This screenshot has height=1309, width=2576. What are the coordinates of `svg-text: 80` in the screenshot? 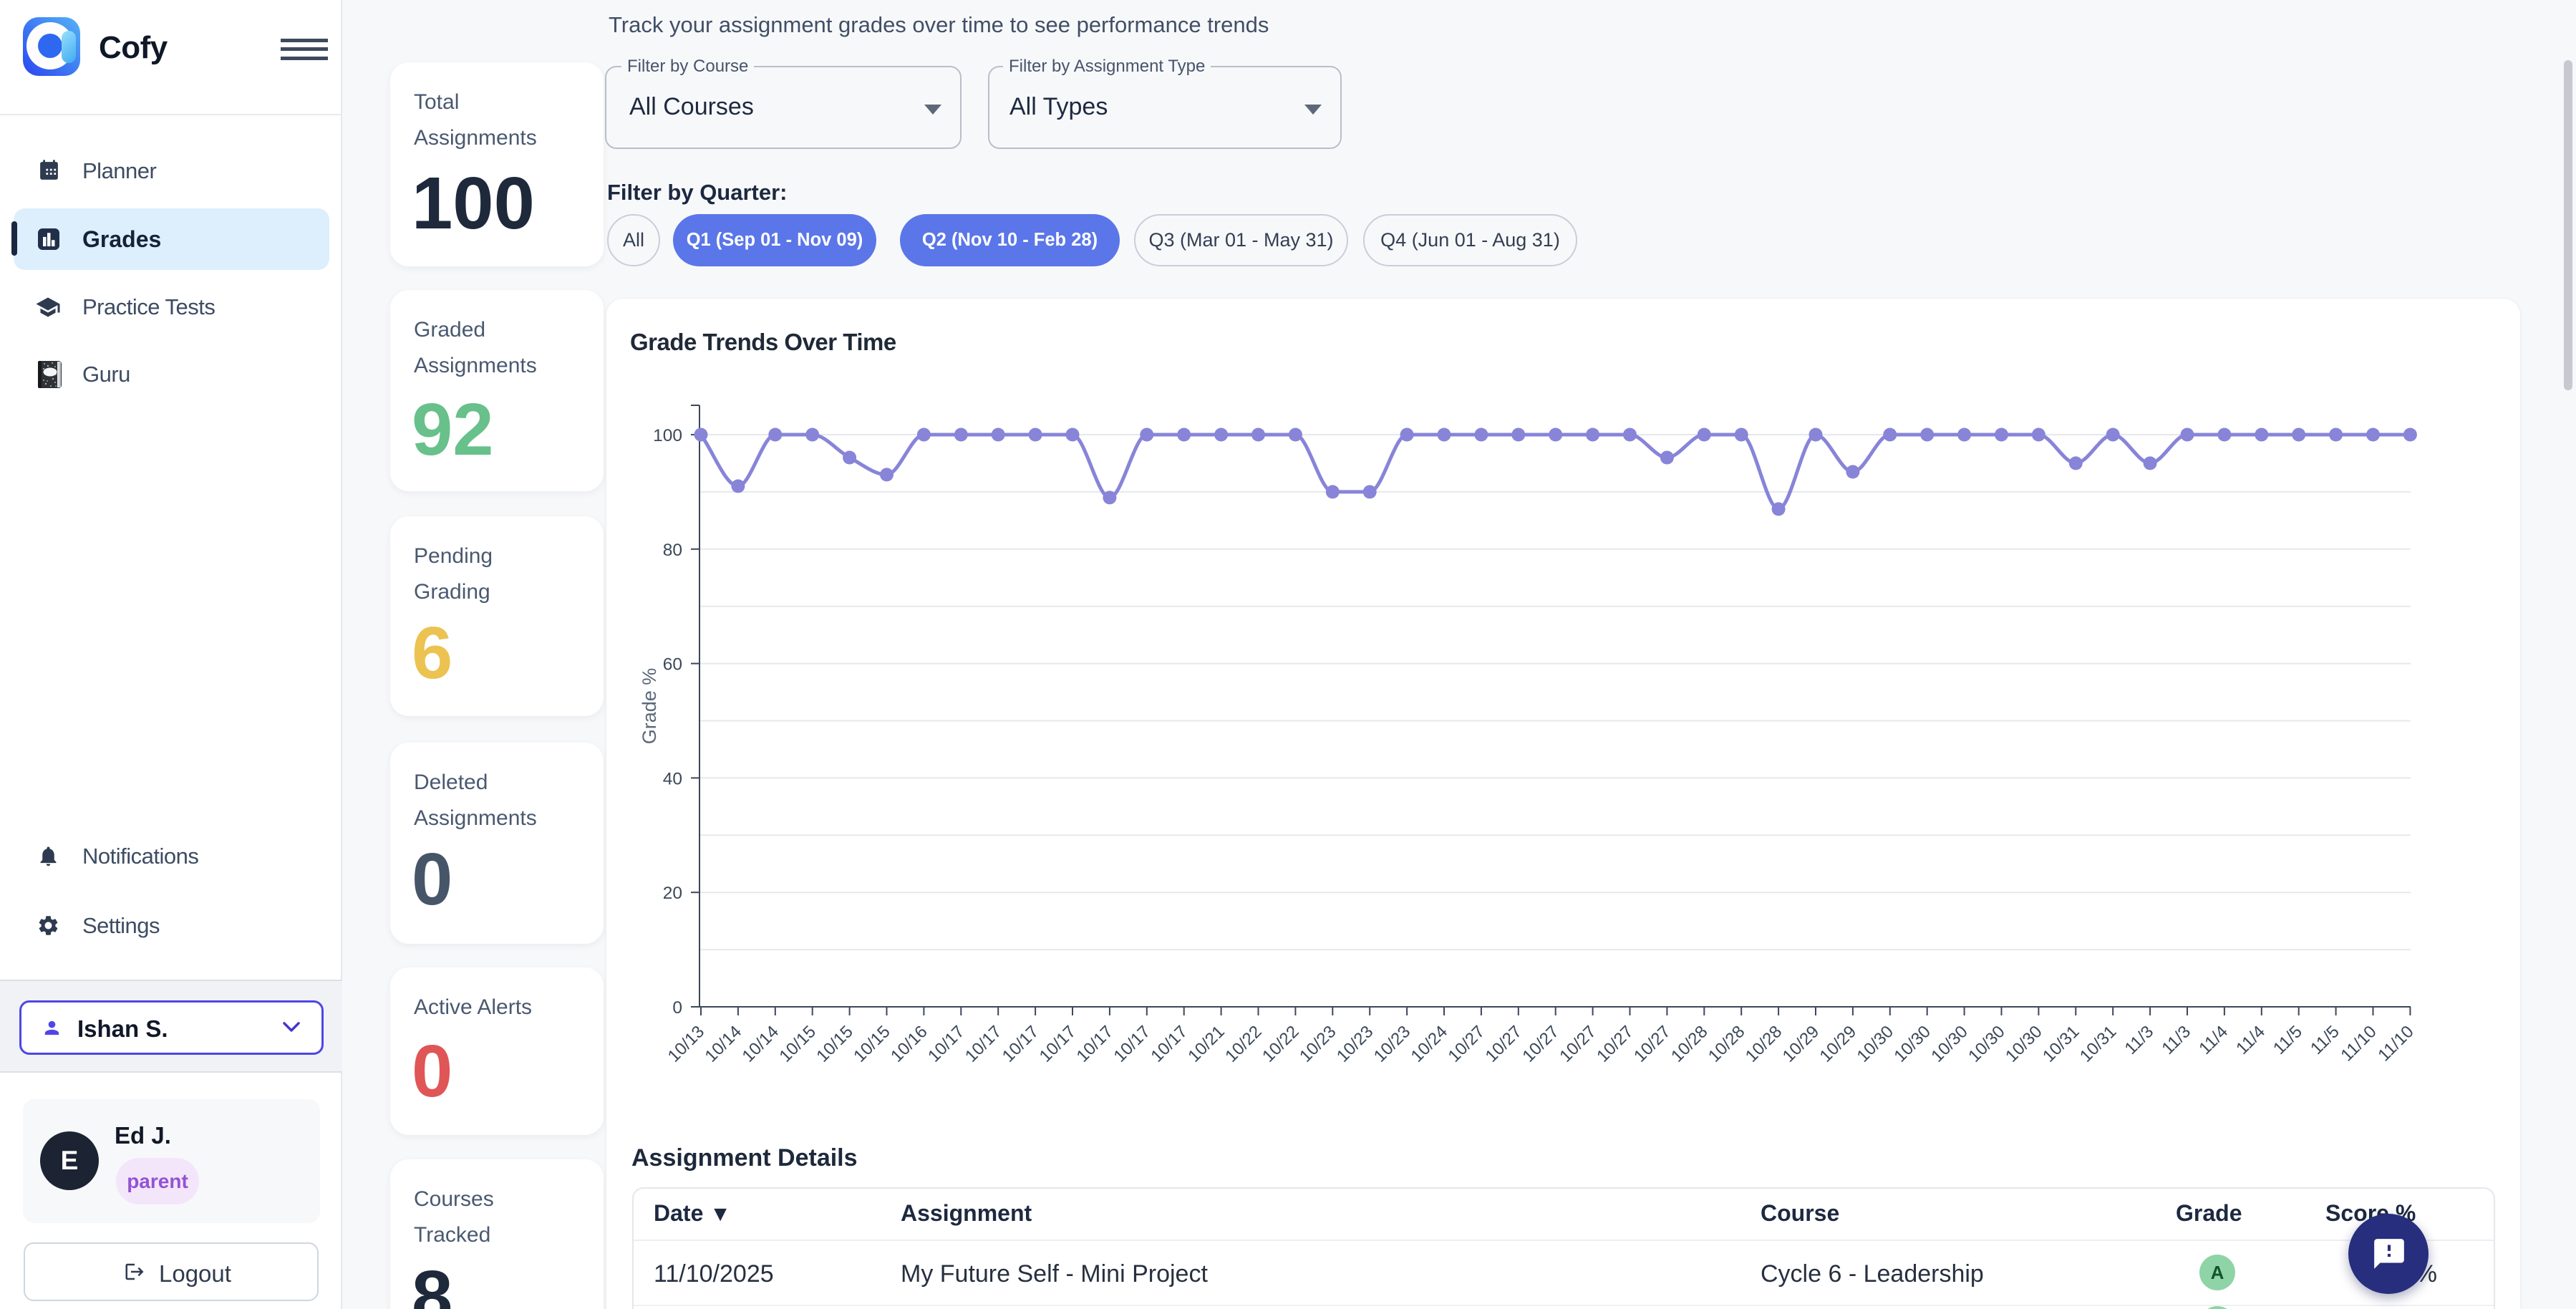 It's located at (672, 550).